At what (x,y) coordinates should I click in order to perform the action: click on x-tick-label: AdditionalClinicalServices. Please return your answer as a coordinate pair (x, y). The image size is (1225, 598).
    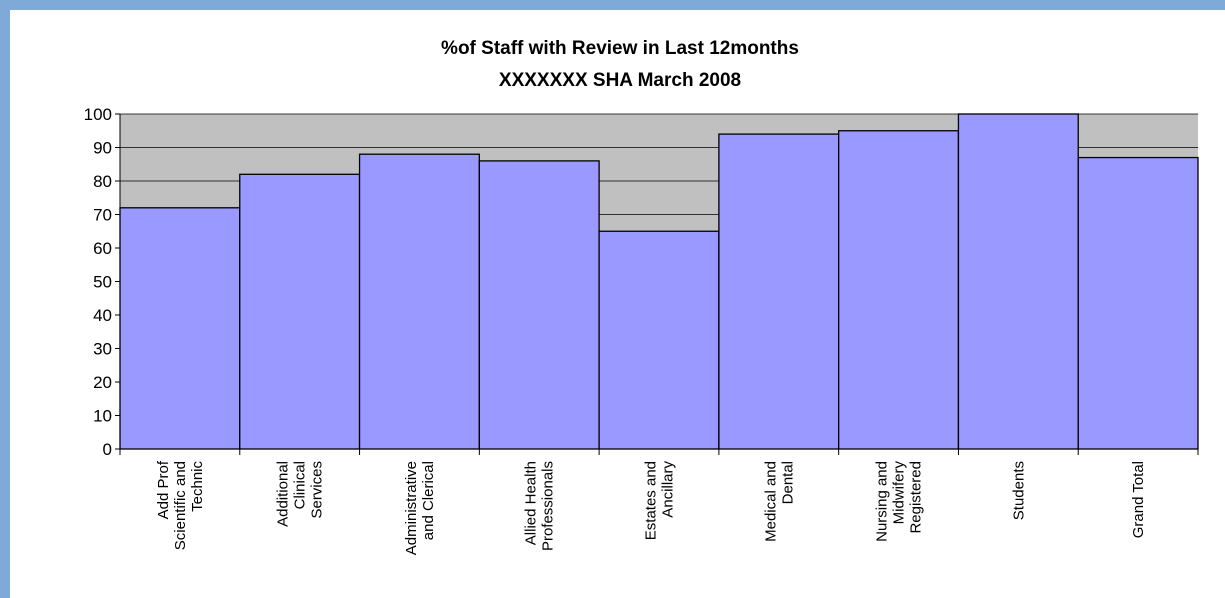
    Looking at the image, I should click on (300, 494).